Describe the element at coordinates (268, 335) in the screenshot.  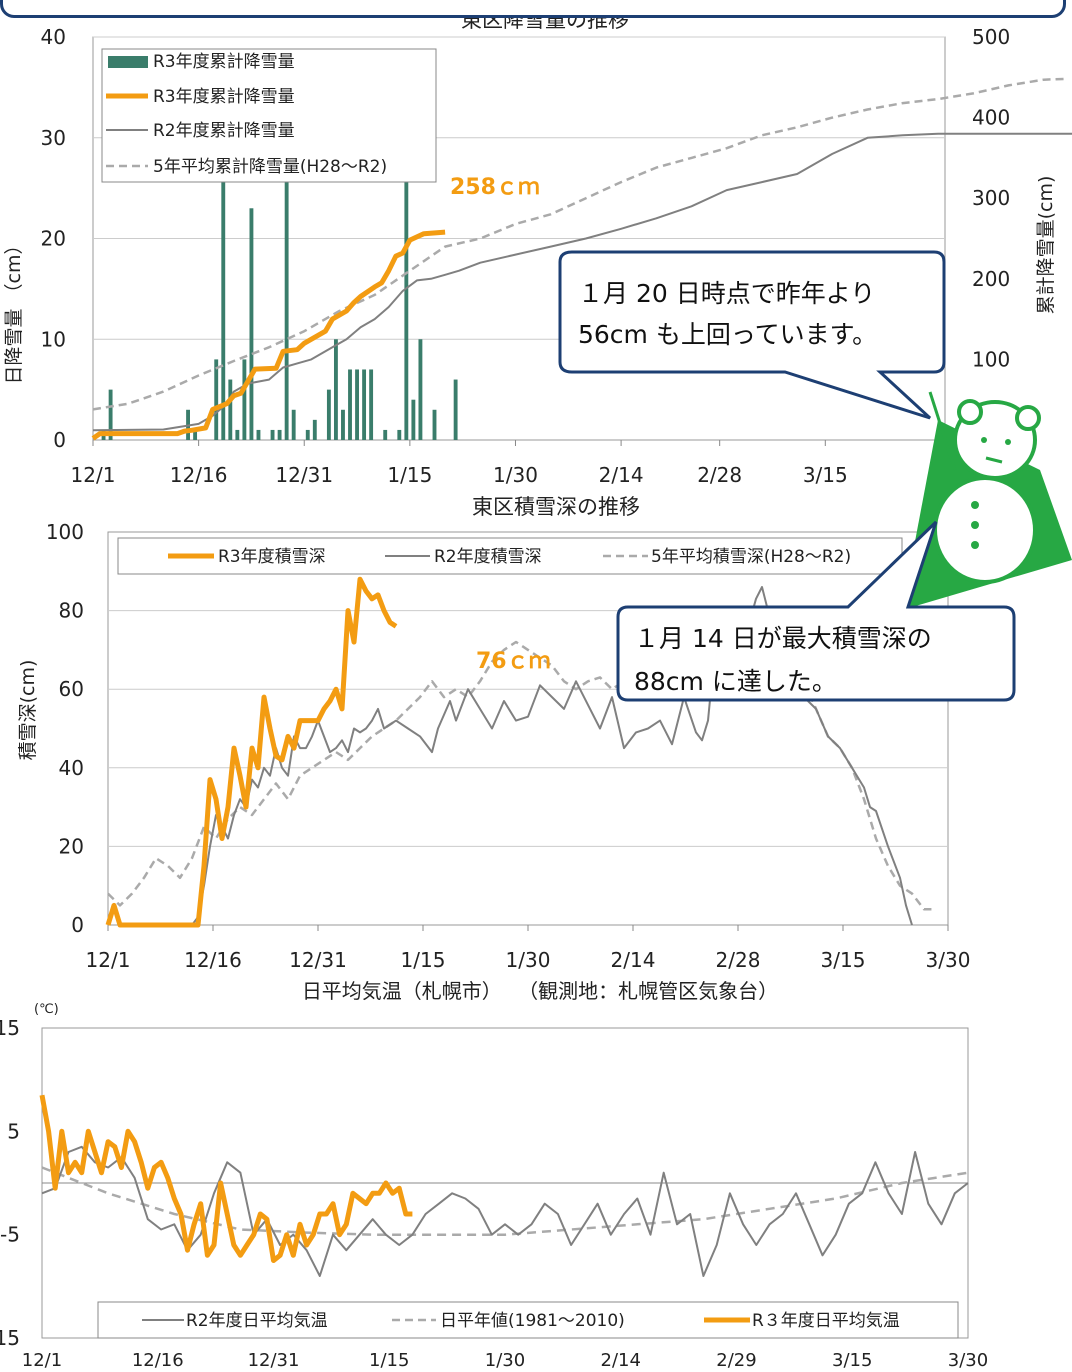
I see `r3-cumulative-line` at that location.